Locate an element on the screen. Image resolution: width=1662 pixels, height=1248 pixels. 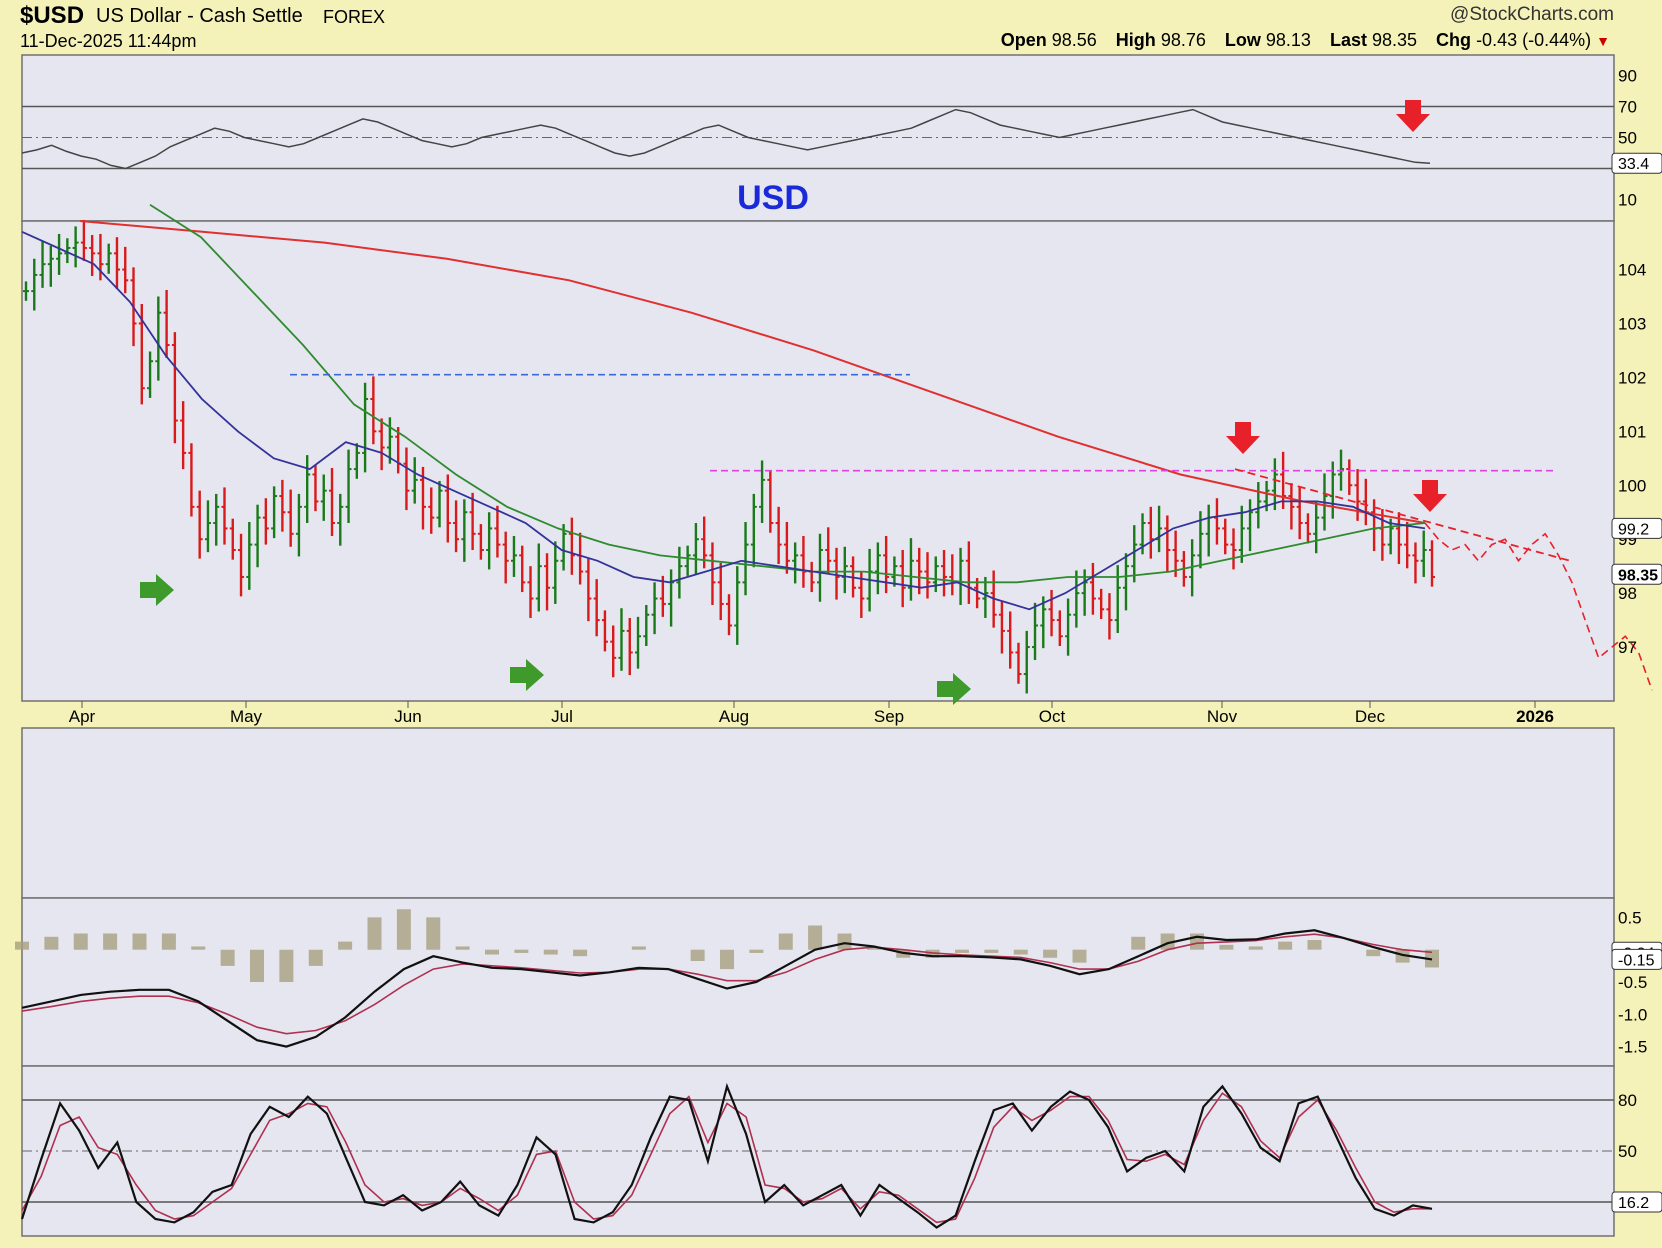
month-label: Aug is located at coordinates (734, 716).